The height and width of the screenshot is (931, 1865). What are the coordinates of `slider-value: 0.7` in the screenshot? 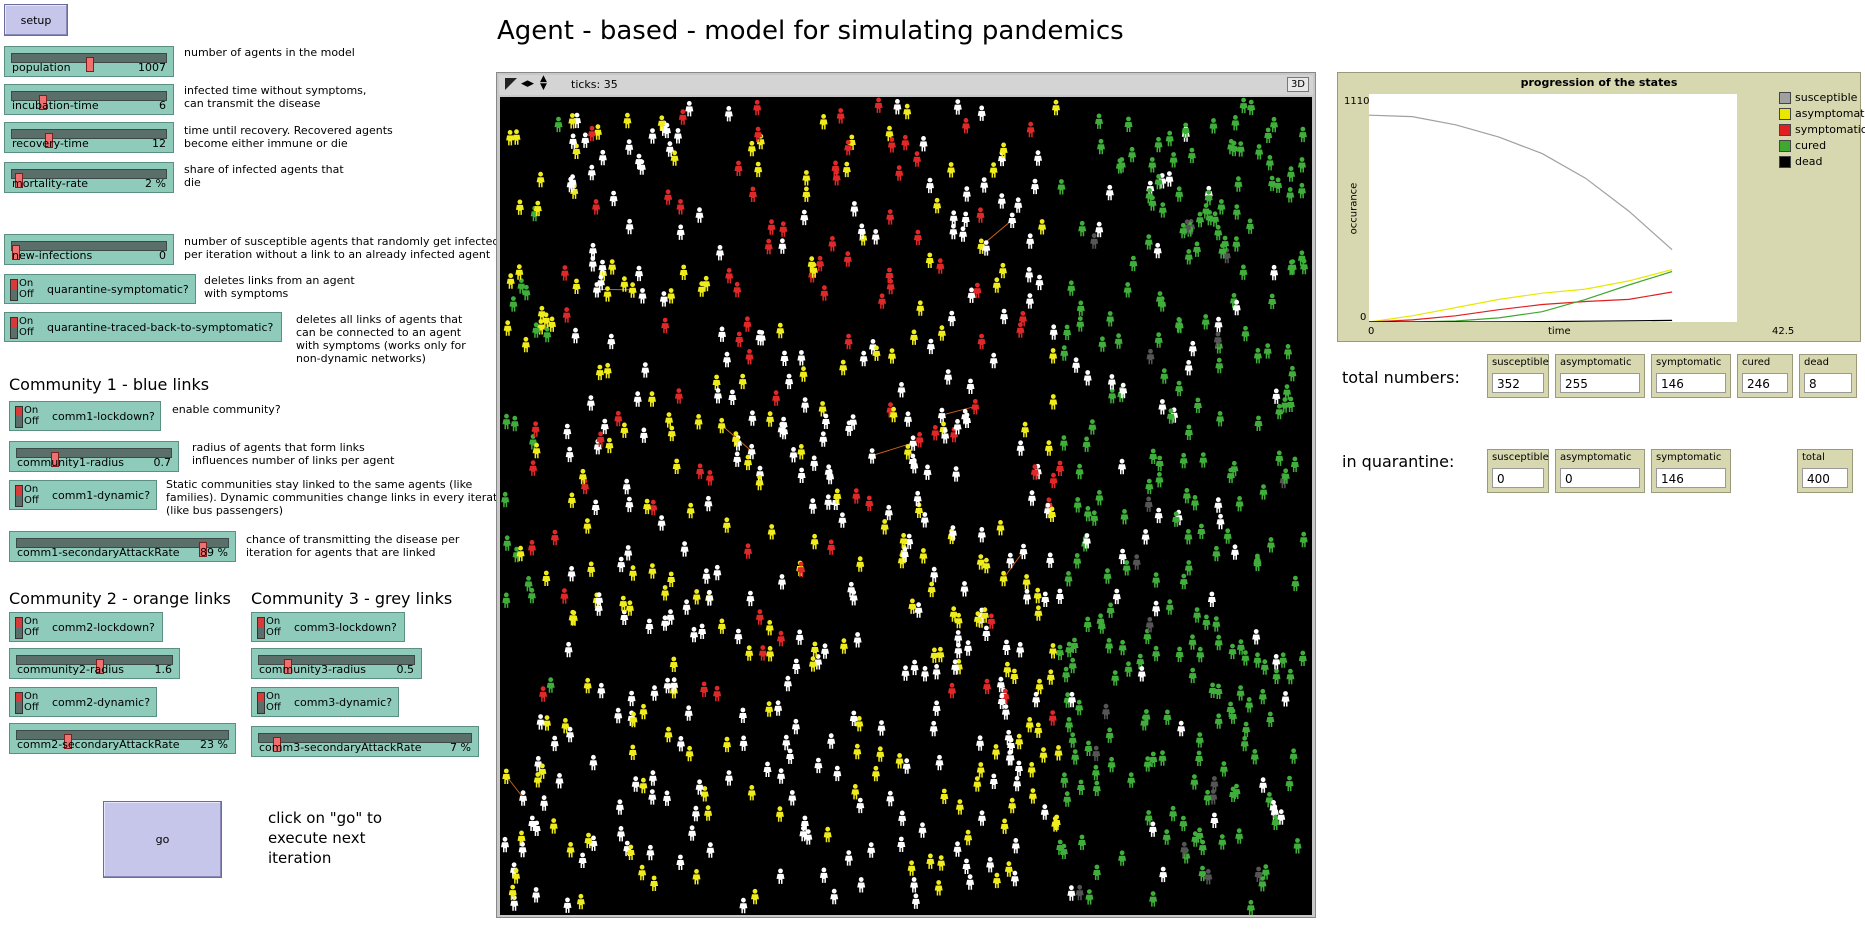 It's located at (162, 462).